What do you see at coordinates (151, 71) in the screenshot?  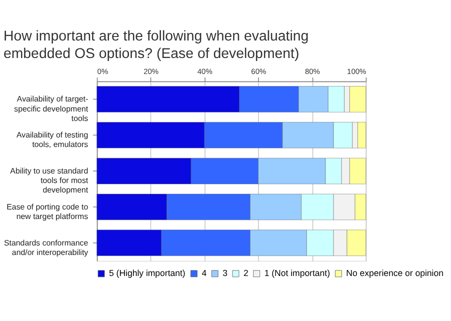 I see `x-tick-label: 20%` at bounding box center [151, 71].